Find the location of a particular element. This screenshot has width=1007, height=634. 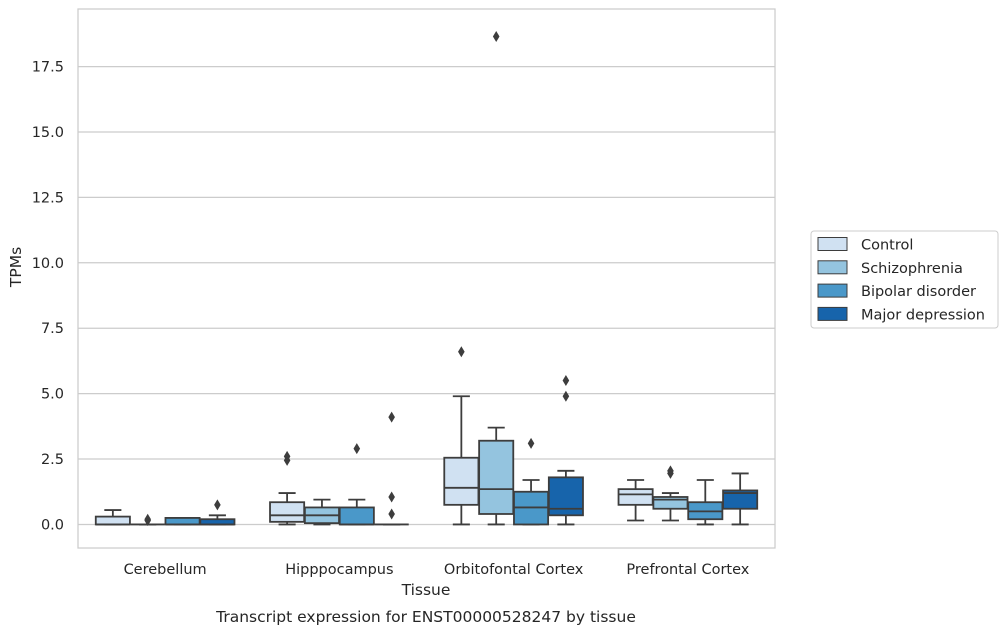

y-tick-label: 12.5 is located at coordinates (48, 198).